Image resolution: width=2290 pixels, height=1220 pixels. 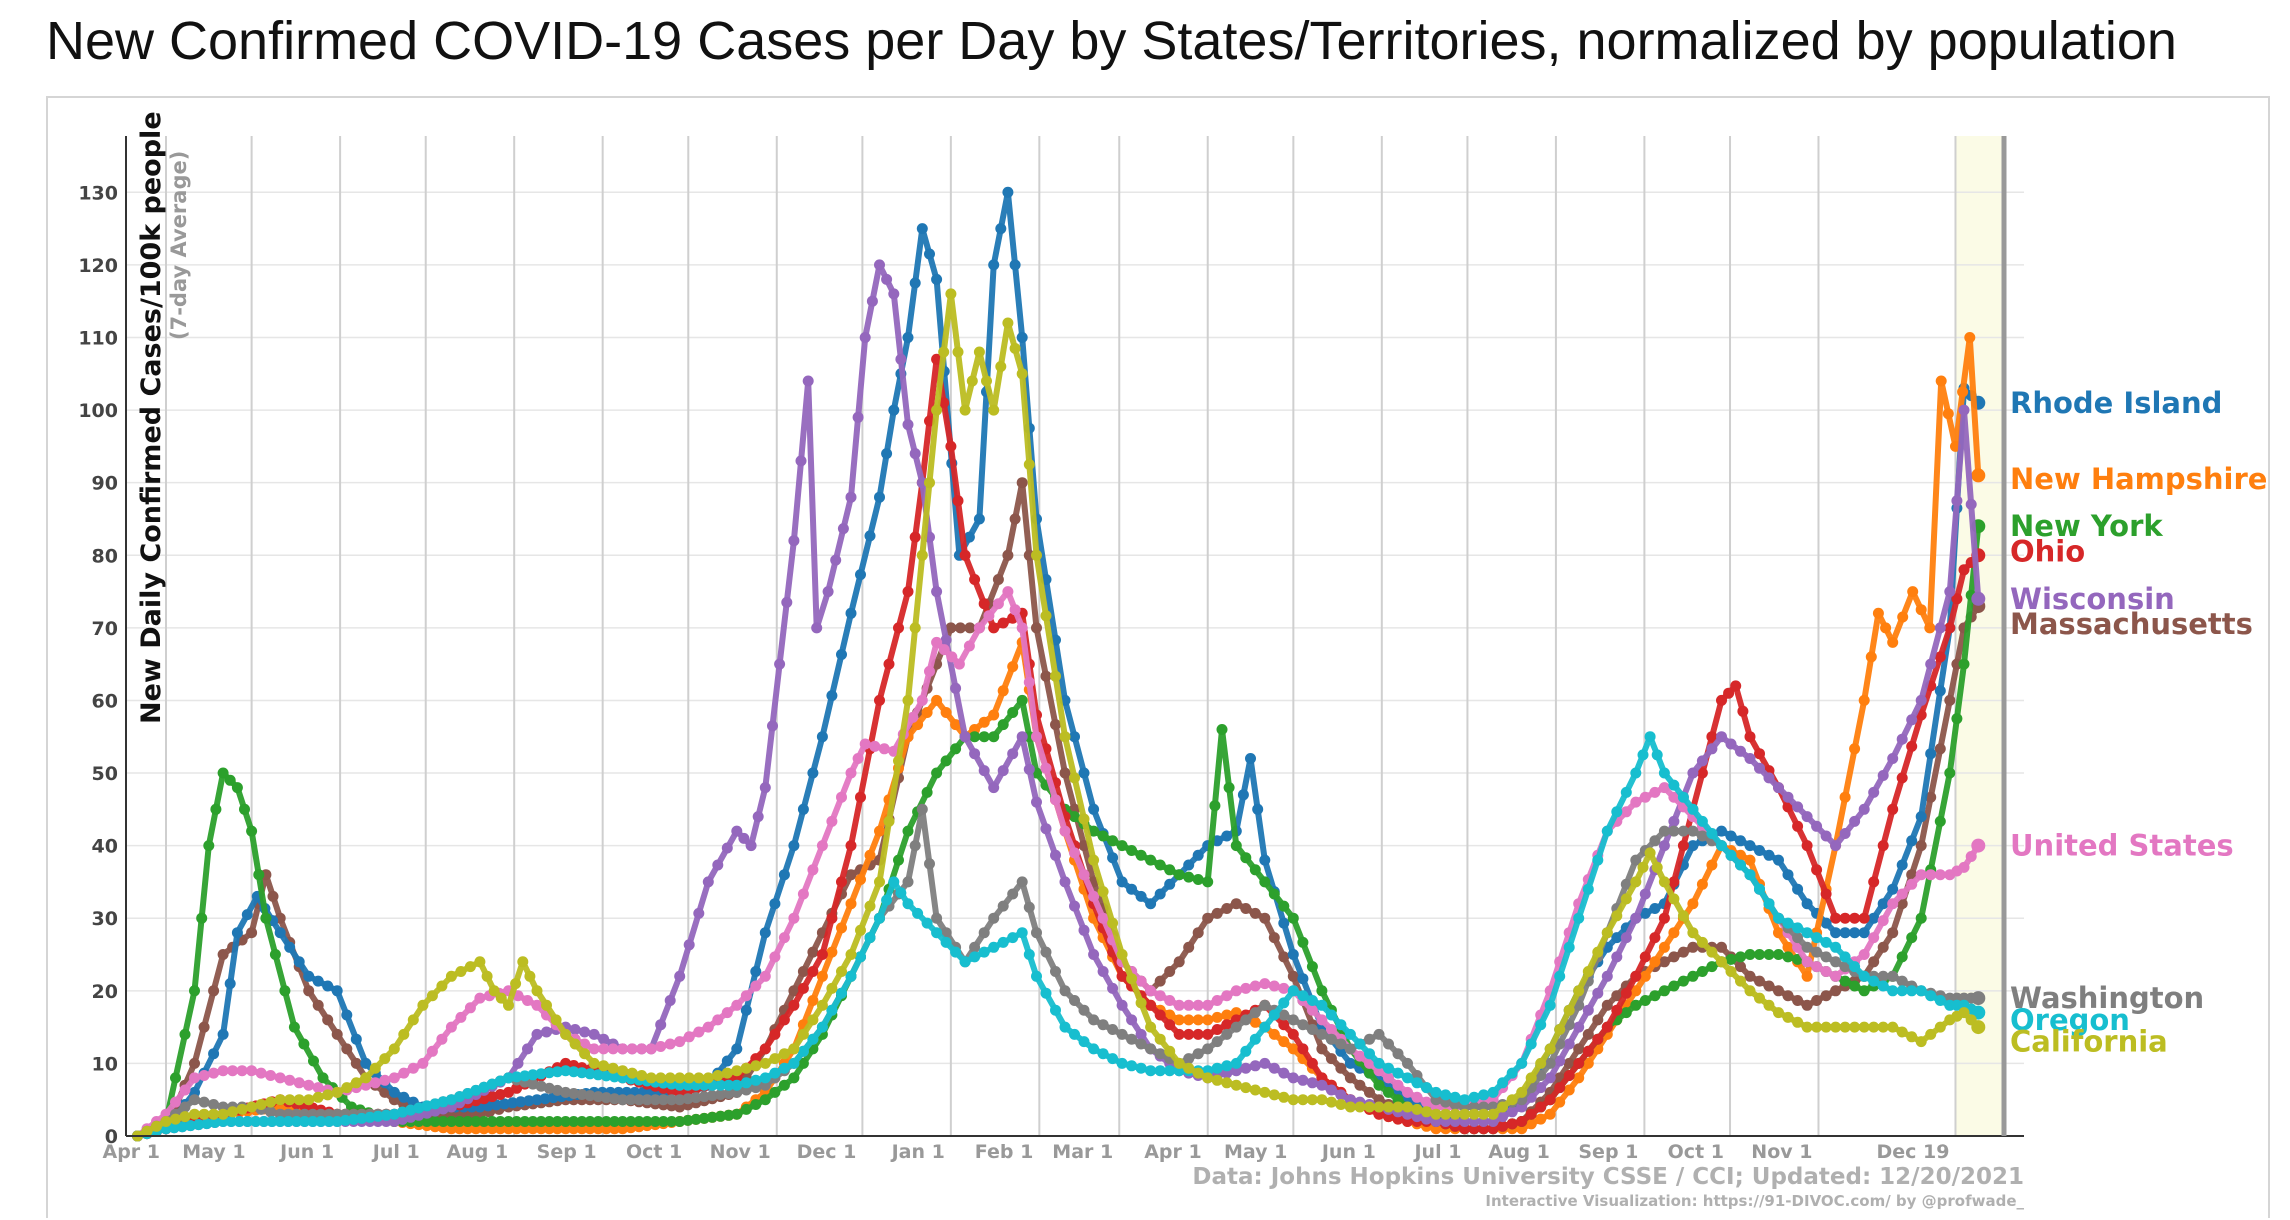 What do you see at coordinates (1004, 1152) in the screenshot?
I see `x-tick-label: Feb 1` at bounding box center [1004, 1152].